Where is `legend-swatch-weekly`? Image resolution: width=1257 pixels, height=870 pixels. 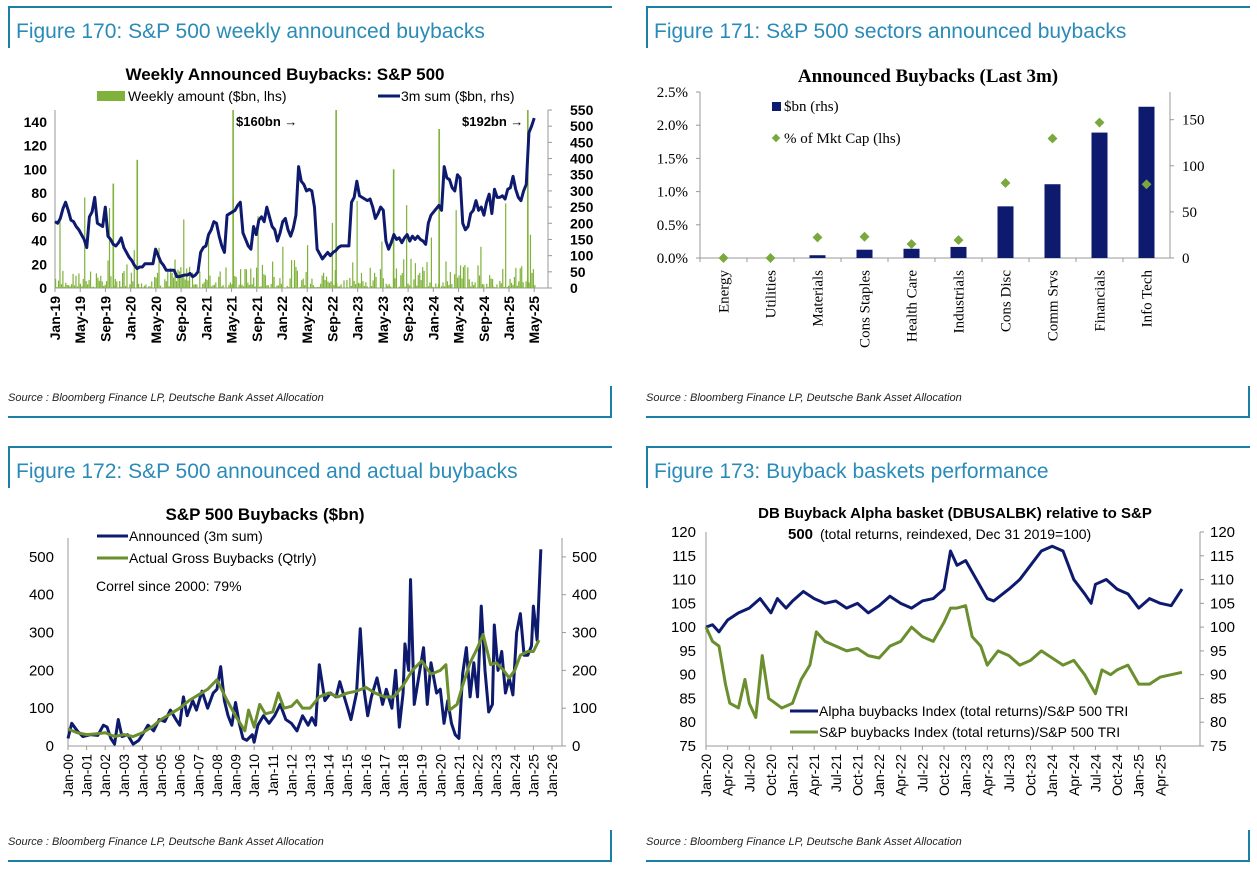
legend-swatch-weekly is located at coordinates (111, 96).